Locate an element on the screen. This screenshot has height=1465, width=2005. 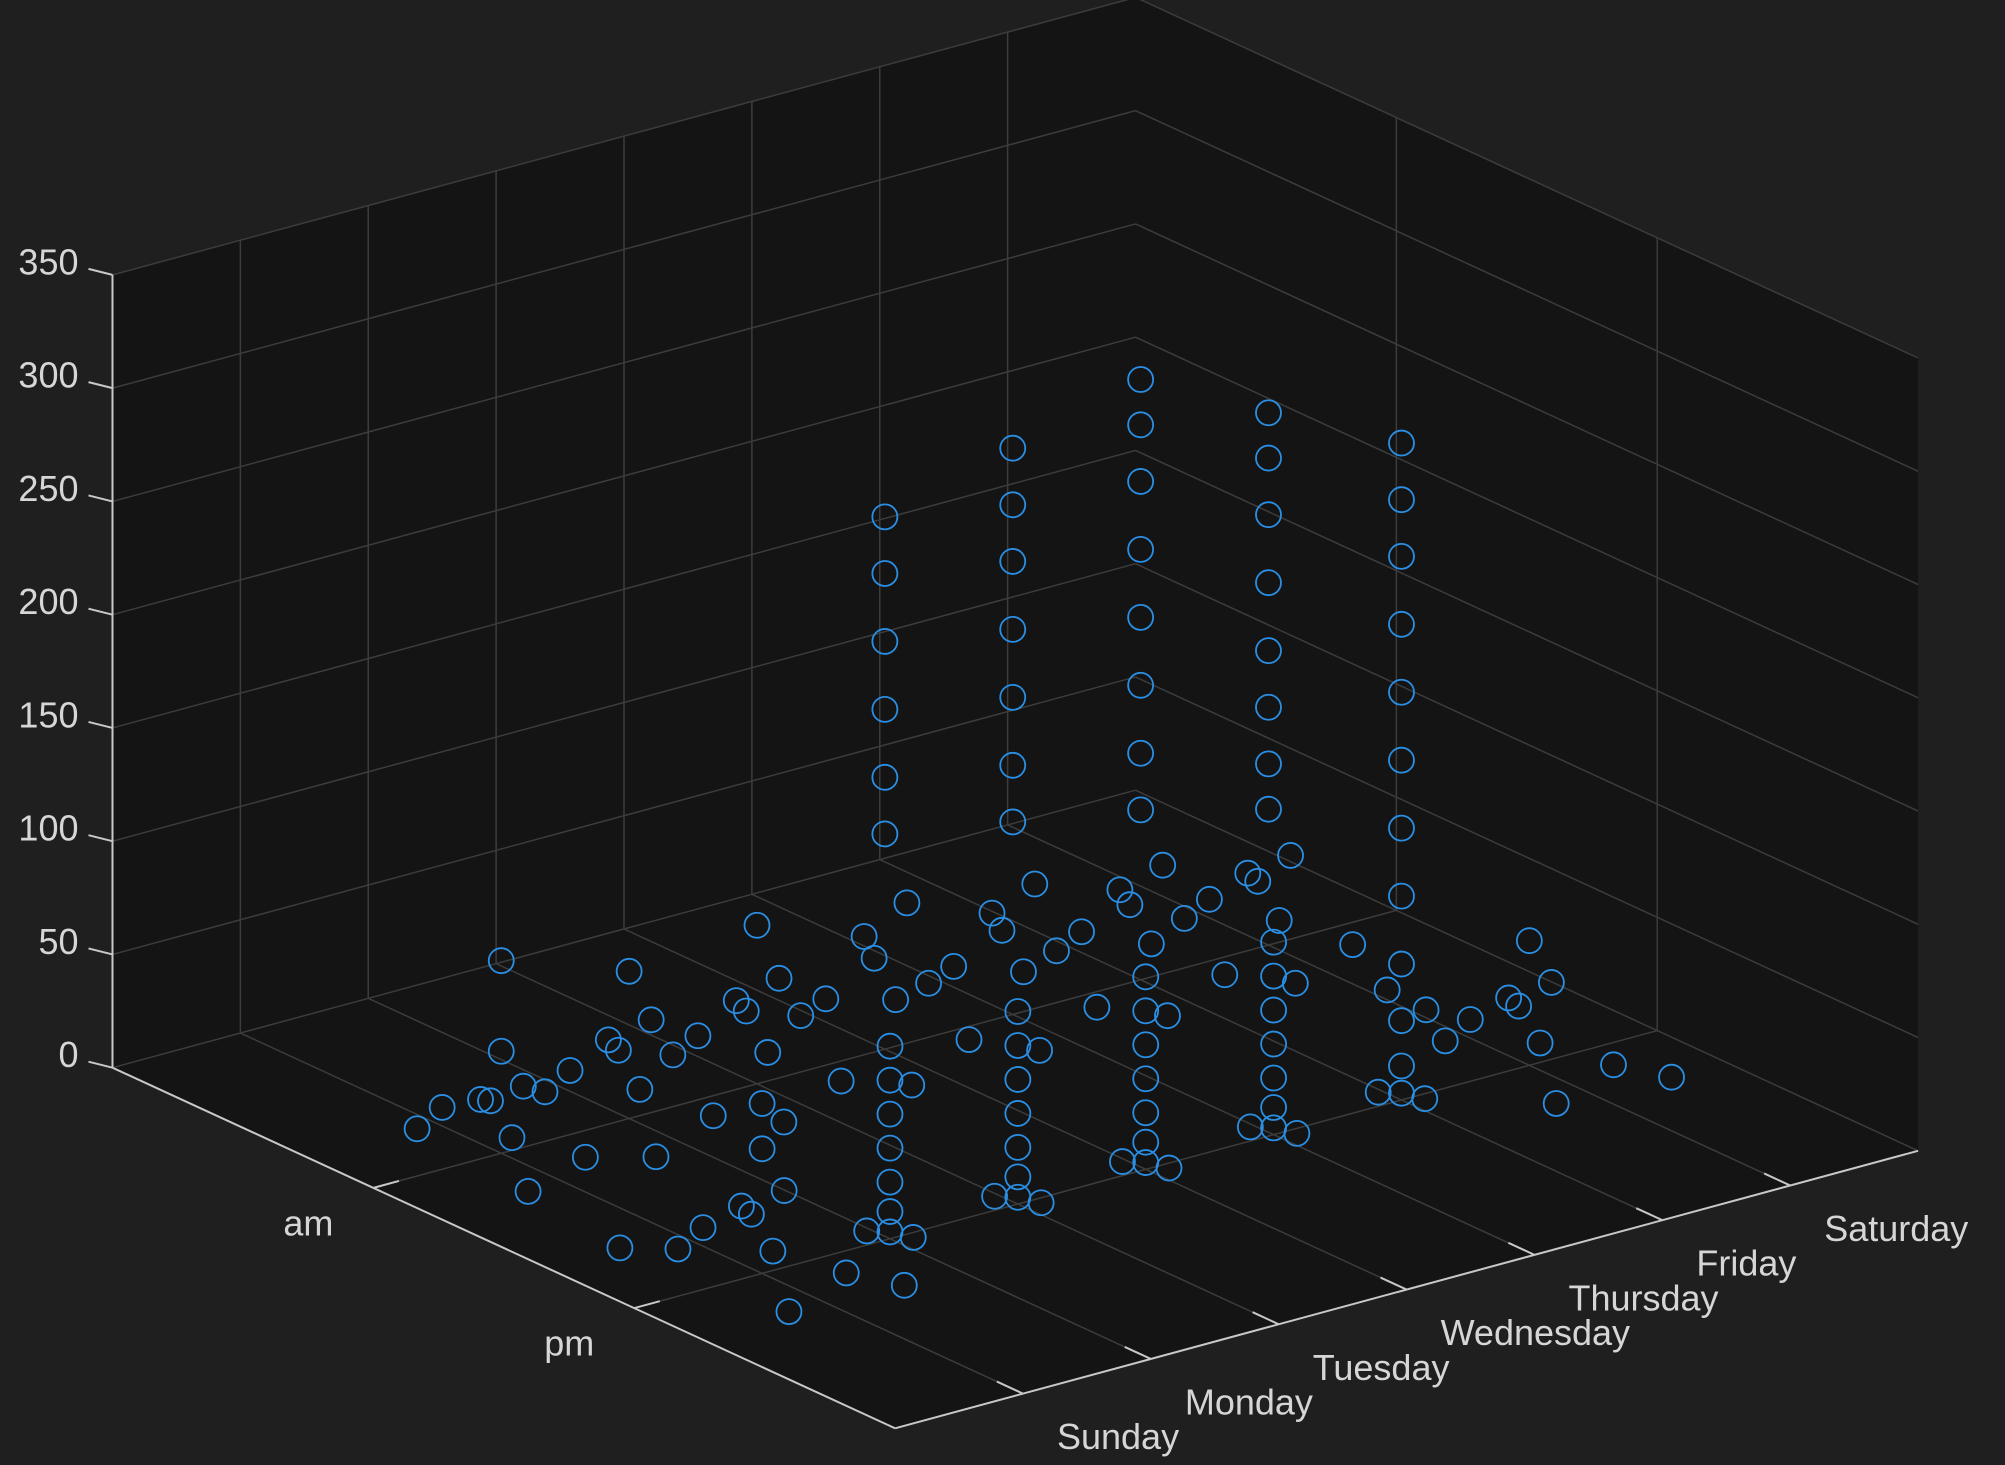
x-tick-label: Monday is located at coordinates (1249, 1401).